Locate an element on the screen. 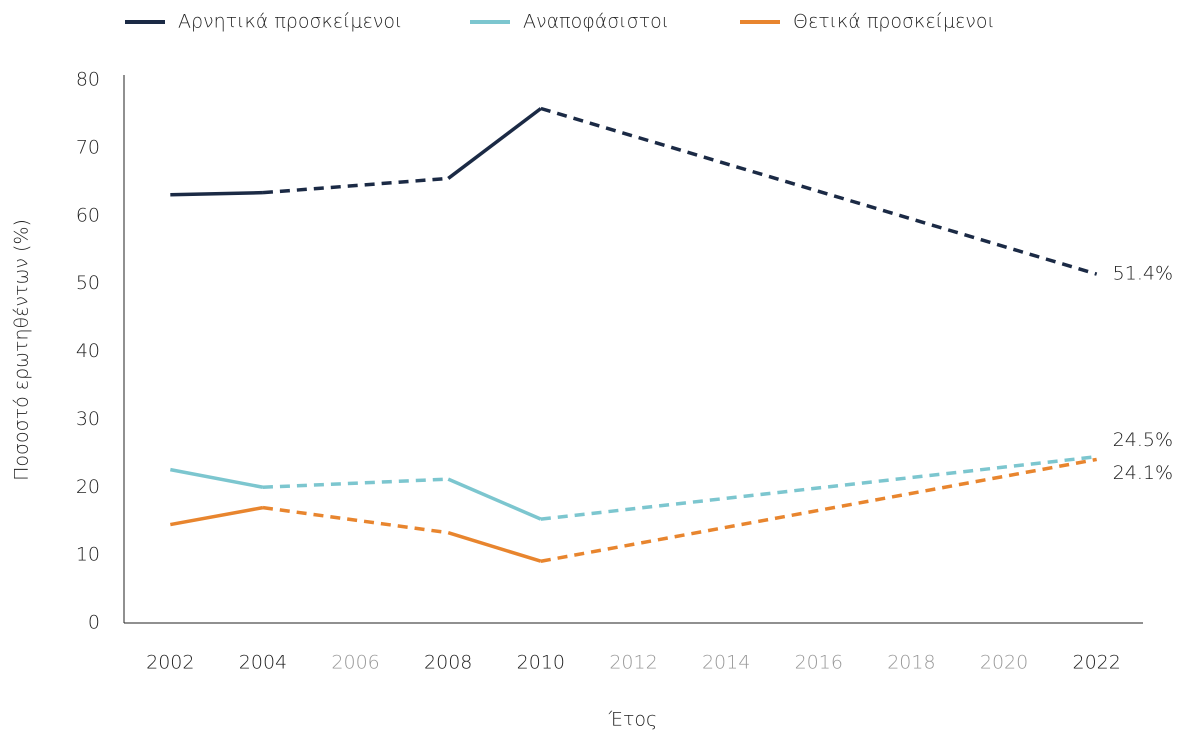 Image resolution: width=1178 pixels, height=733 pixels. x-tick-label: 2006 is located at coordinates (355, 663).